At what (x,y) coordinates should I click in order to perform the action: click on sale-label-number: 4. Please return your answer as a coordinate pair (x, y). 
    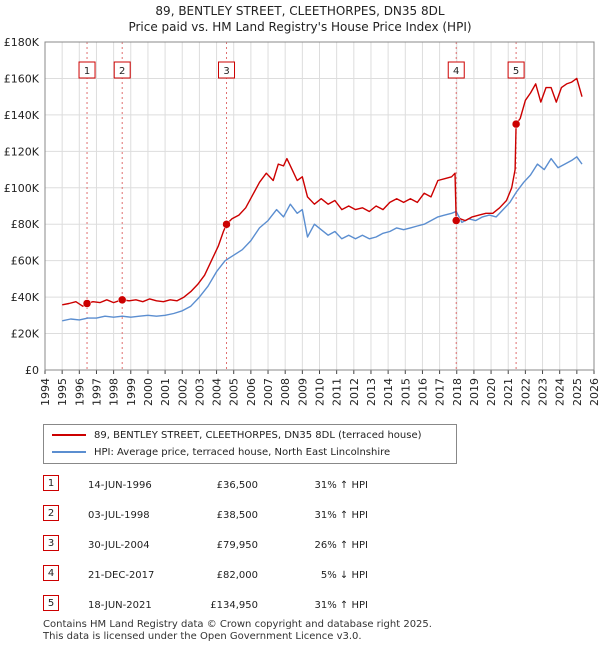
    Looking at the image, I should click on (456, 71).